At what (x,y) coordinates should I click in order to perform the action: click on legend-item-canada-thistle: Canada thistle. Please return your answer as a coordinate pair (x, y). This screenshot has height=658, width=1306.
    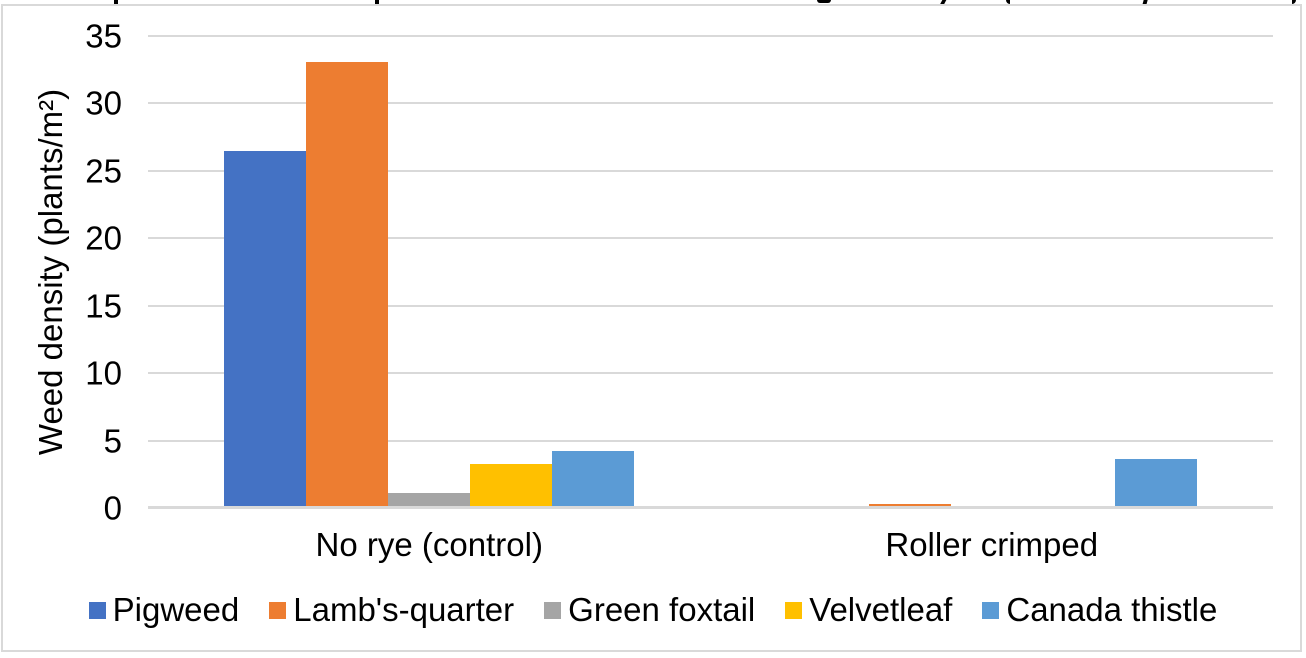
    Looking at the image, I should click on (1099, 610).